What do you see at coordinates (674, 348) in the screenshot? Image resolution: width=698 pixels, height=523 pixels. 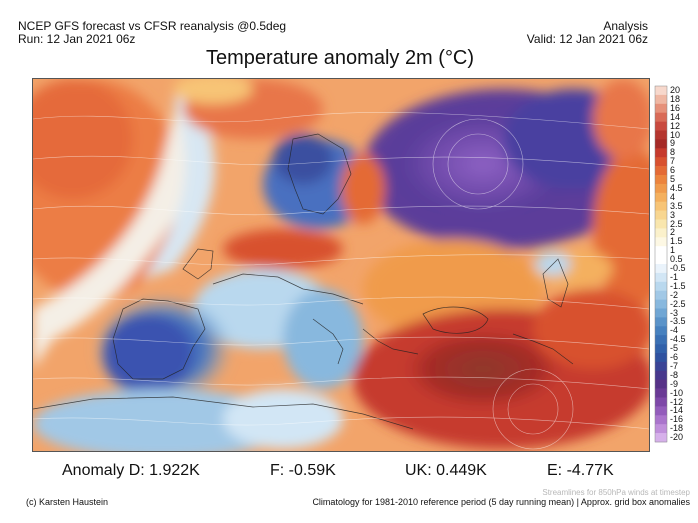 I see `colorbar-label: -5` at bounding box center [674, 348].